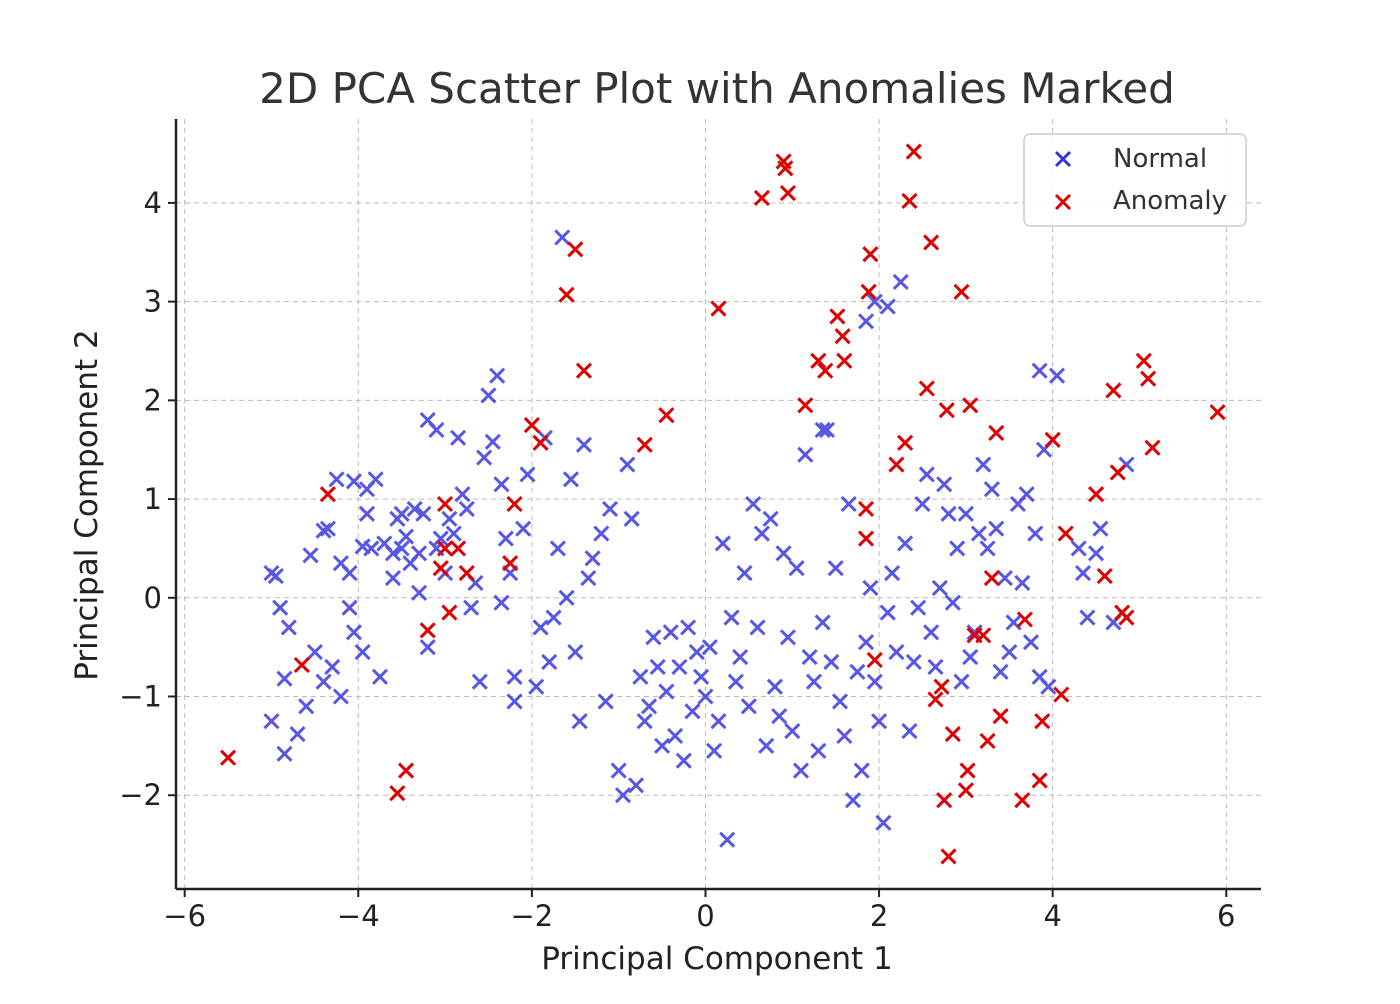  I want to click on legend-marker-anomaly-x, so click(1063, 202).